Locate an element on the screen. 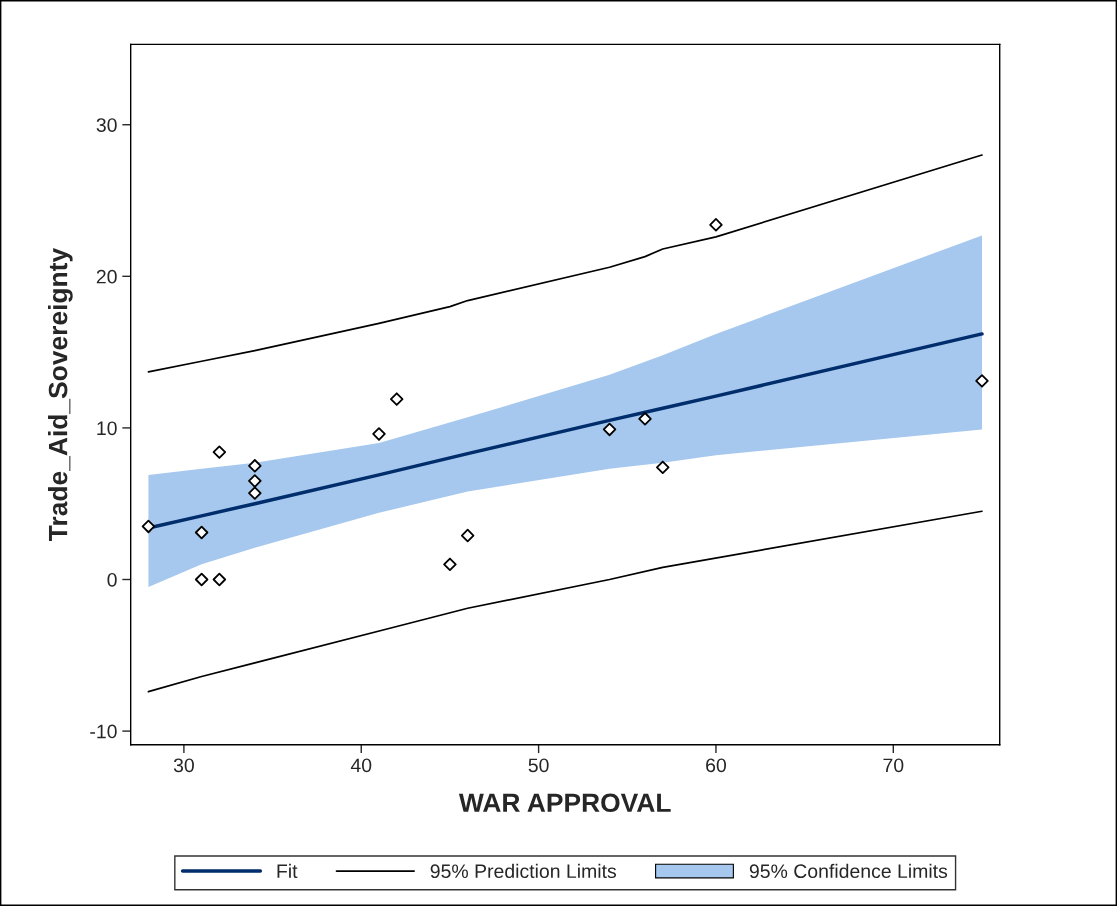  x-tick-label: 50 is located at coordinates (538, 765).